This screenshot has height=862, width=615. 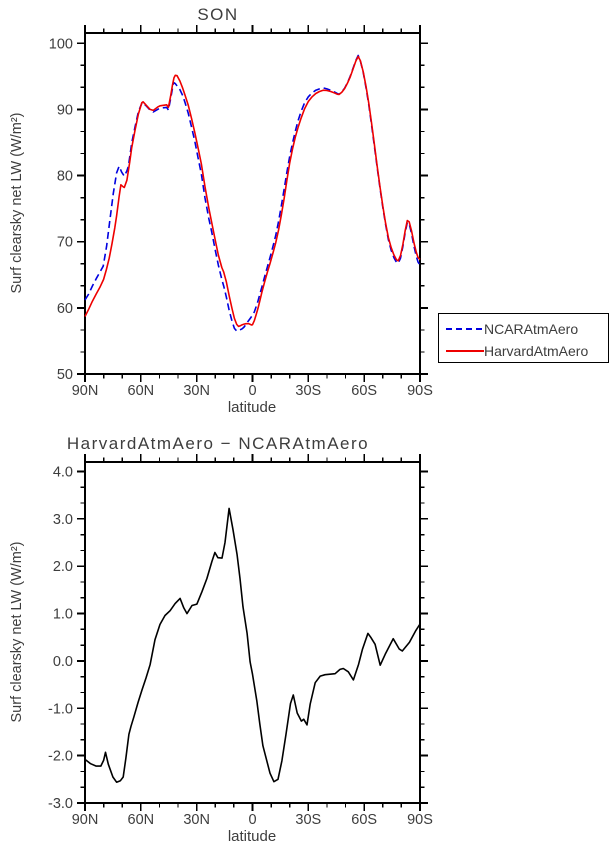 What do you see at coordinates (63, 615) in the screenshot?
I see `y-tick-label: 1.0` at bounding box center [63, 615].